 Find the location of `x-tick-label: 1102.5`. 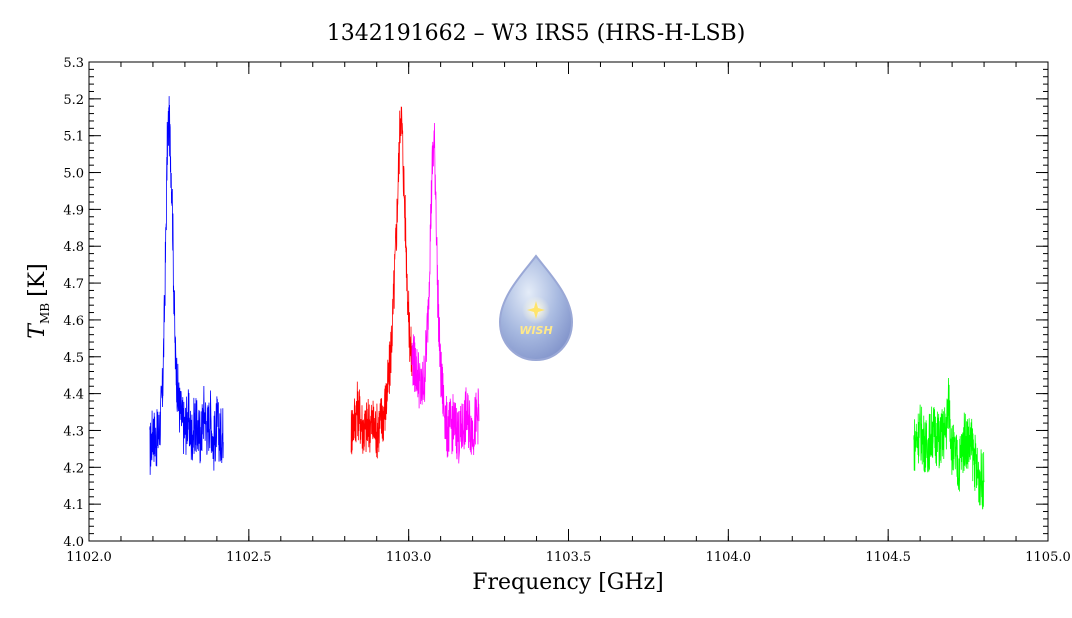

x-tick-label: 1102.5 is located at coordinates (249, 557).